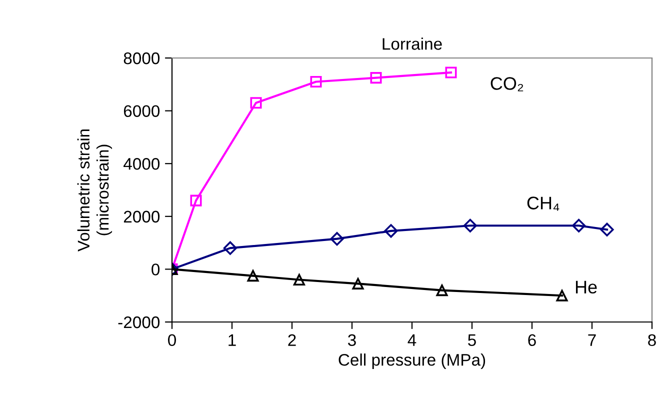 The width and height of the screenshot is (668, 409). Describe the element at coordinates (139, 322) in the screenshot. I see `y-tick-label: -2000` at that location.